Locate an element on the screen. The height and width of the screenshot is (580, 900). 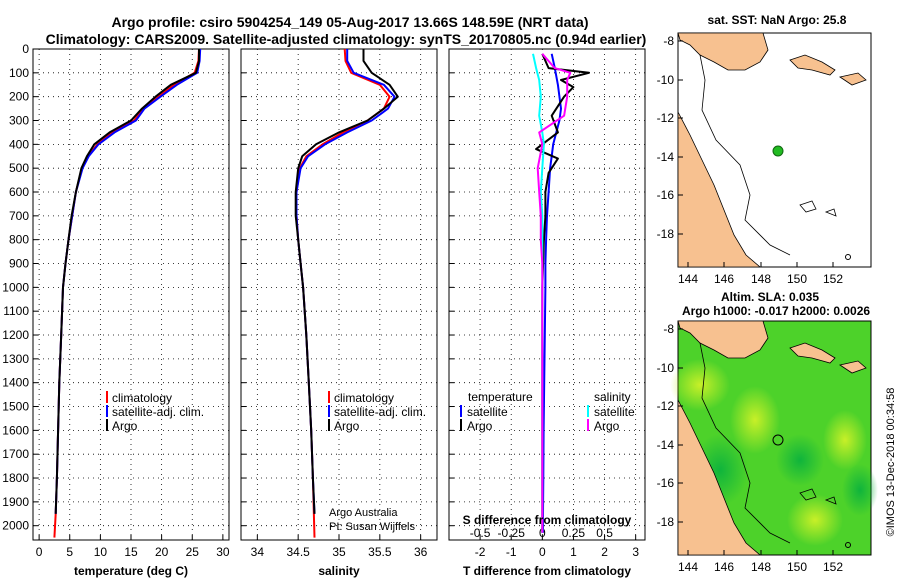
x-tick-label: 25 is located at coordinates (193, 552).